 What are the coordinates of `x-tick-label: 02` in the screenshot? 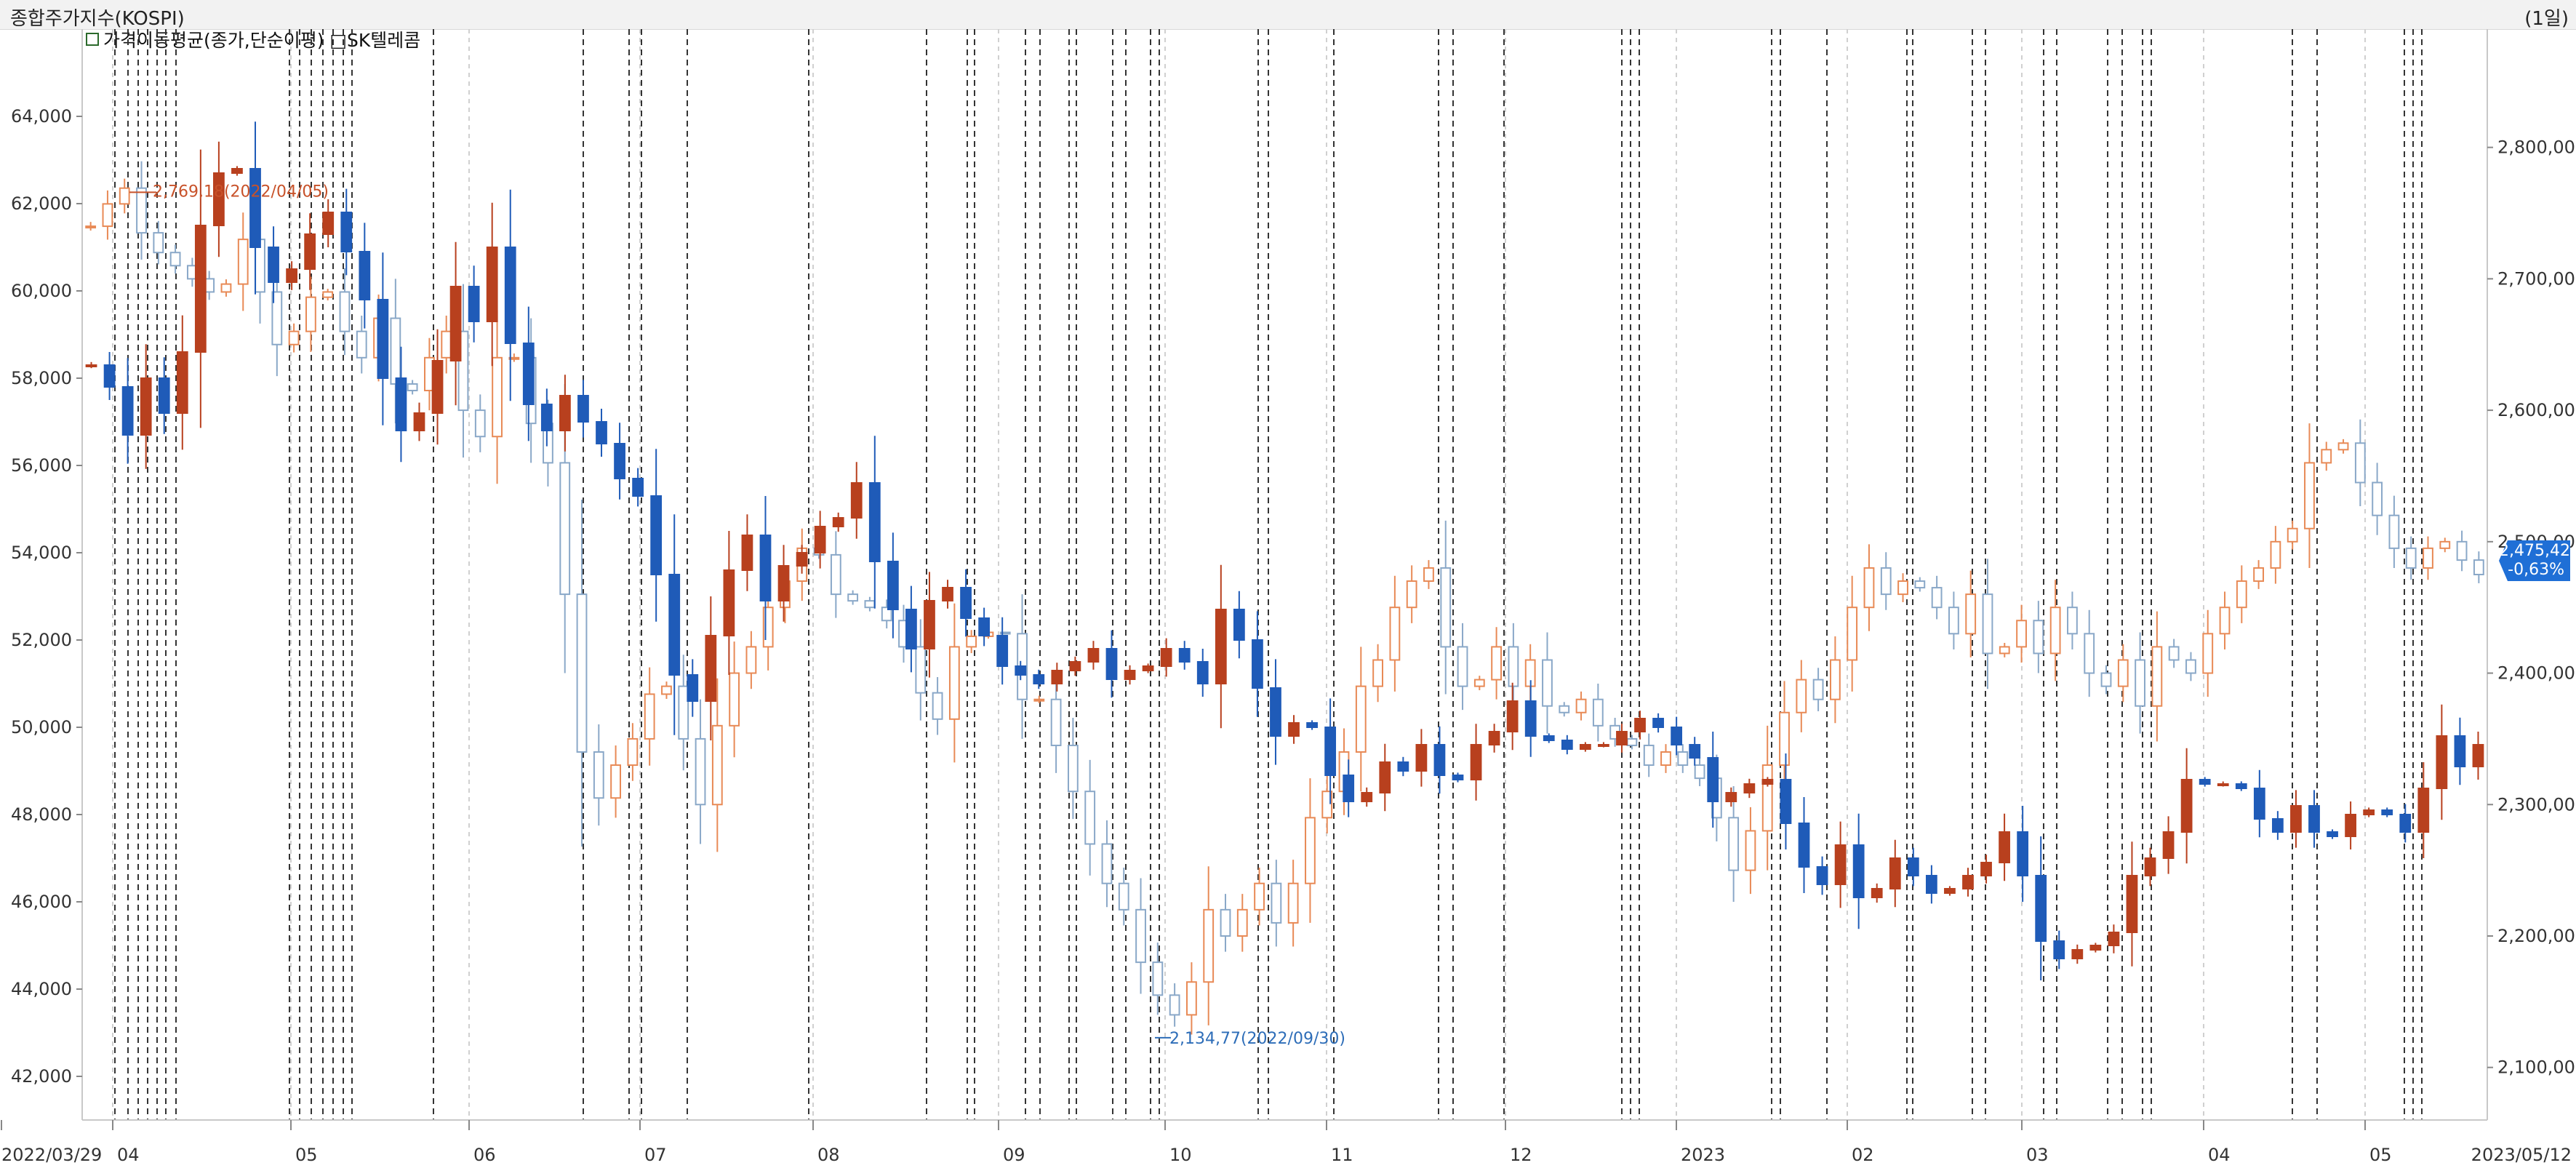 It's located at (1863, 1155).